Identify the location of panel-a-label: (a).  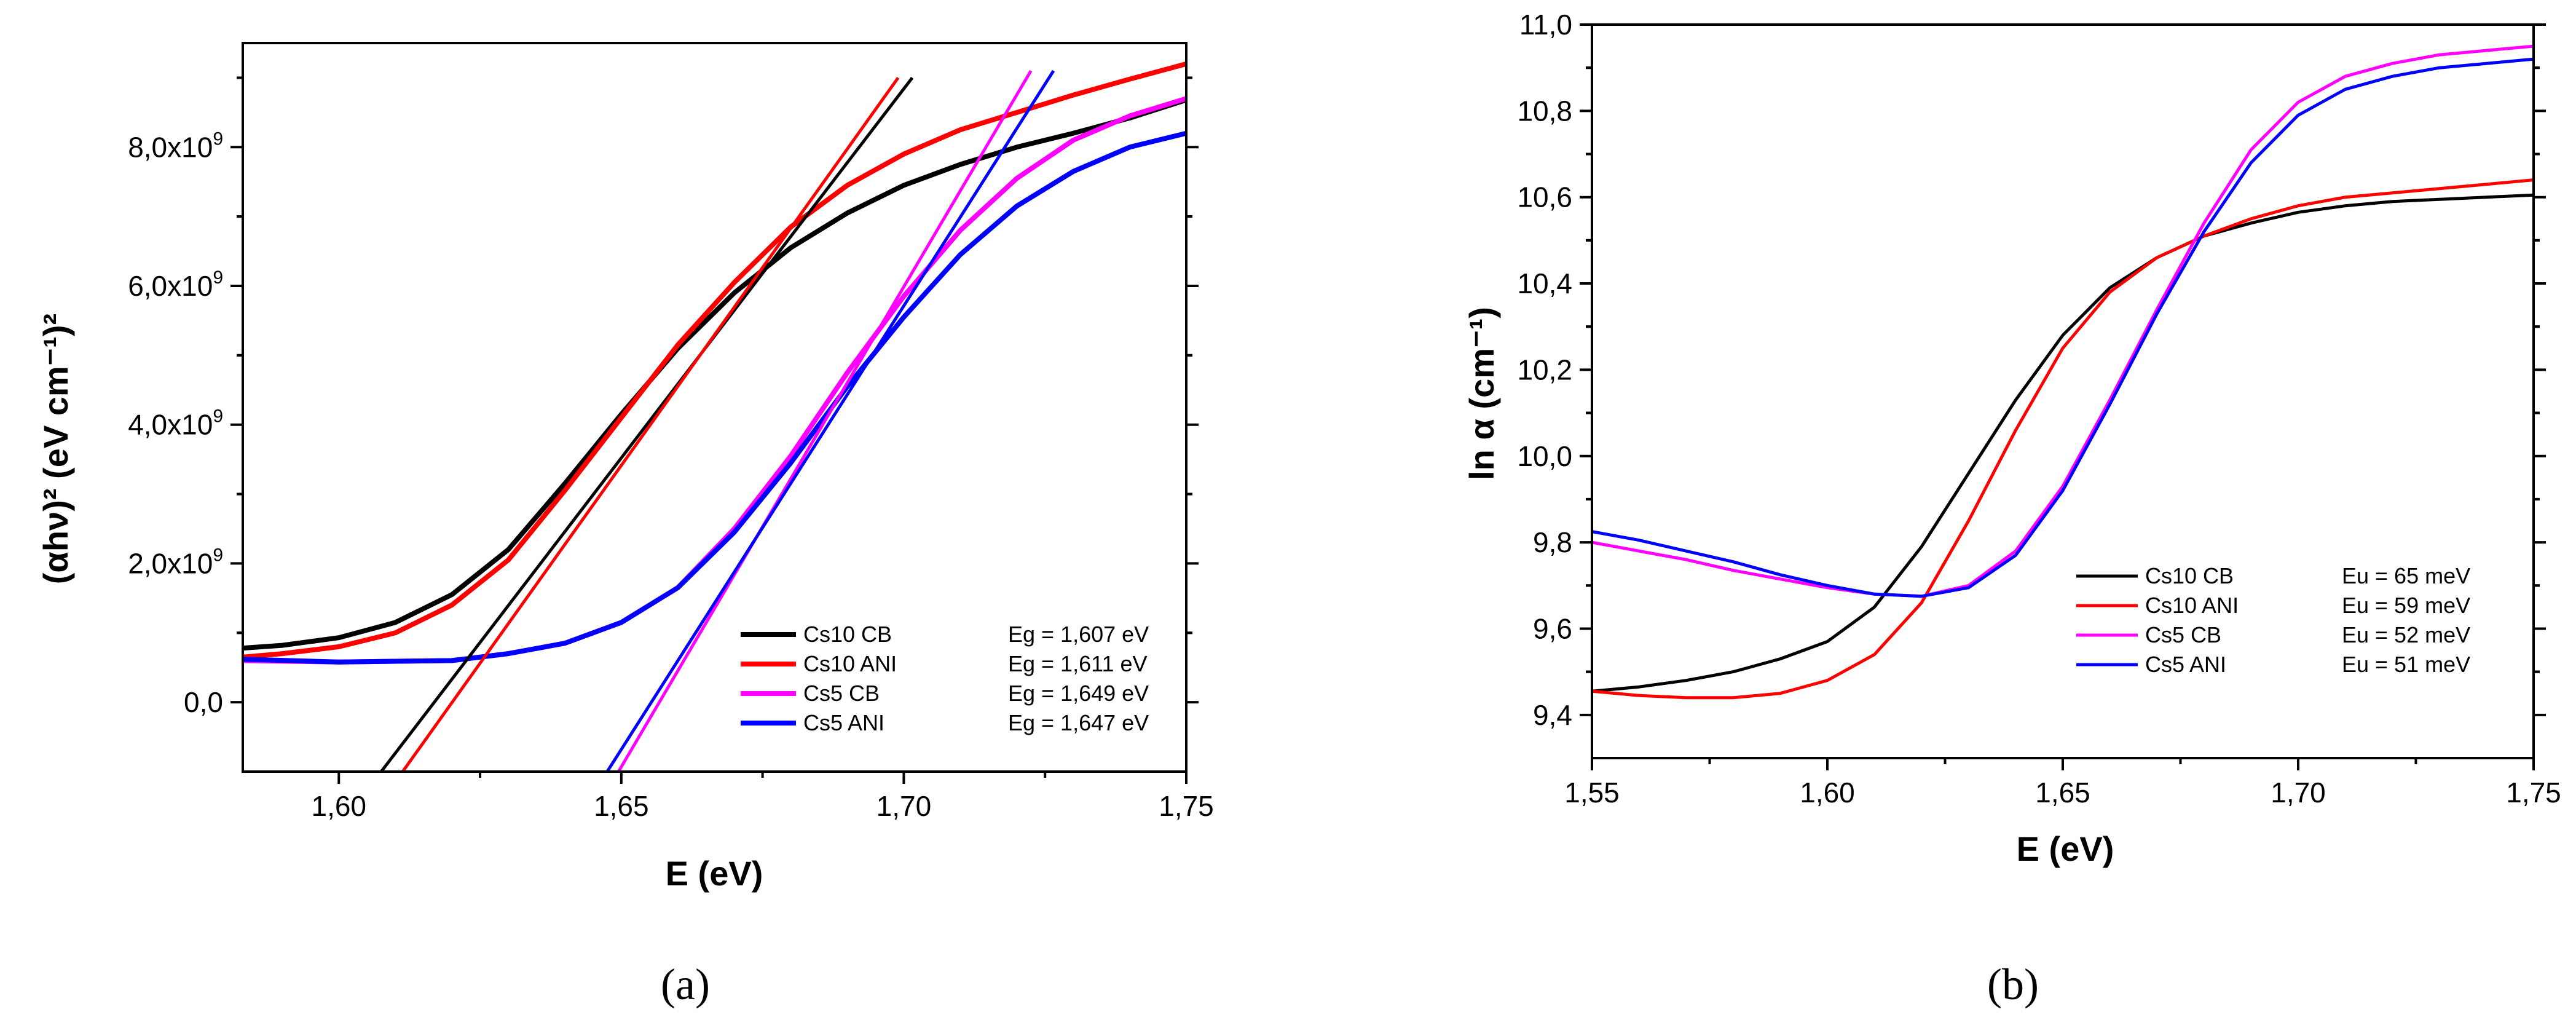
(685, 985).